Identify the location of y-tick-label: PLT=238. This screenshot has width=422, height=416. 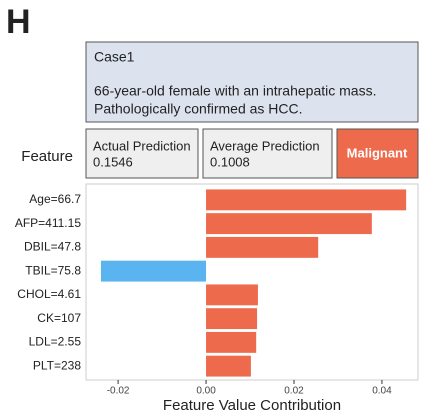
(57, 365).